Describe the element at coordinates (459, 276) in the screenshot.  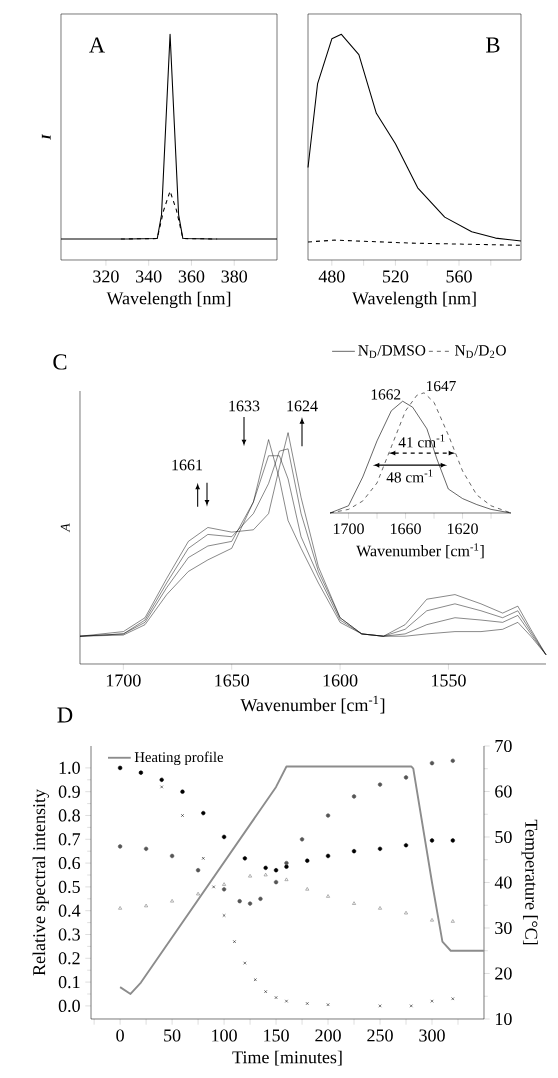
I see `x-tick-label: 560` at that location.